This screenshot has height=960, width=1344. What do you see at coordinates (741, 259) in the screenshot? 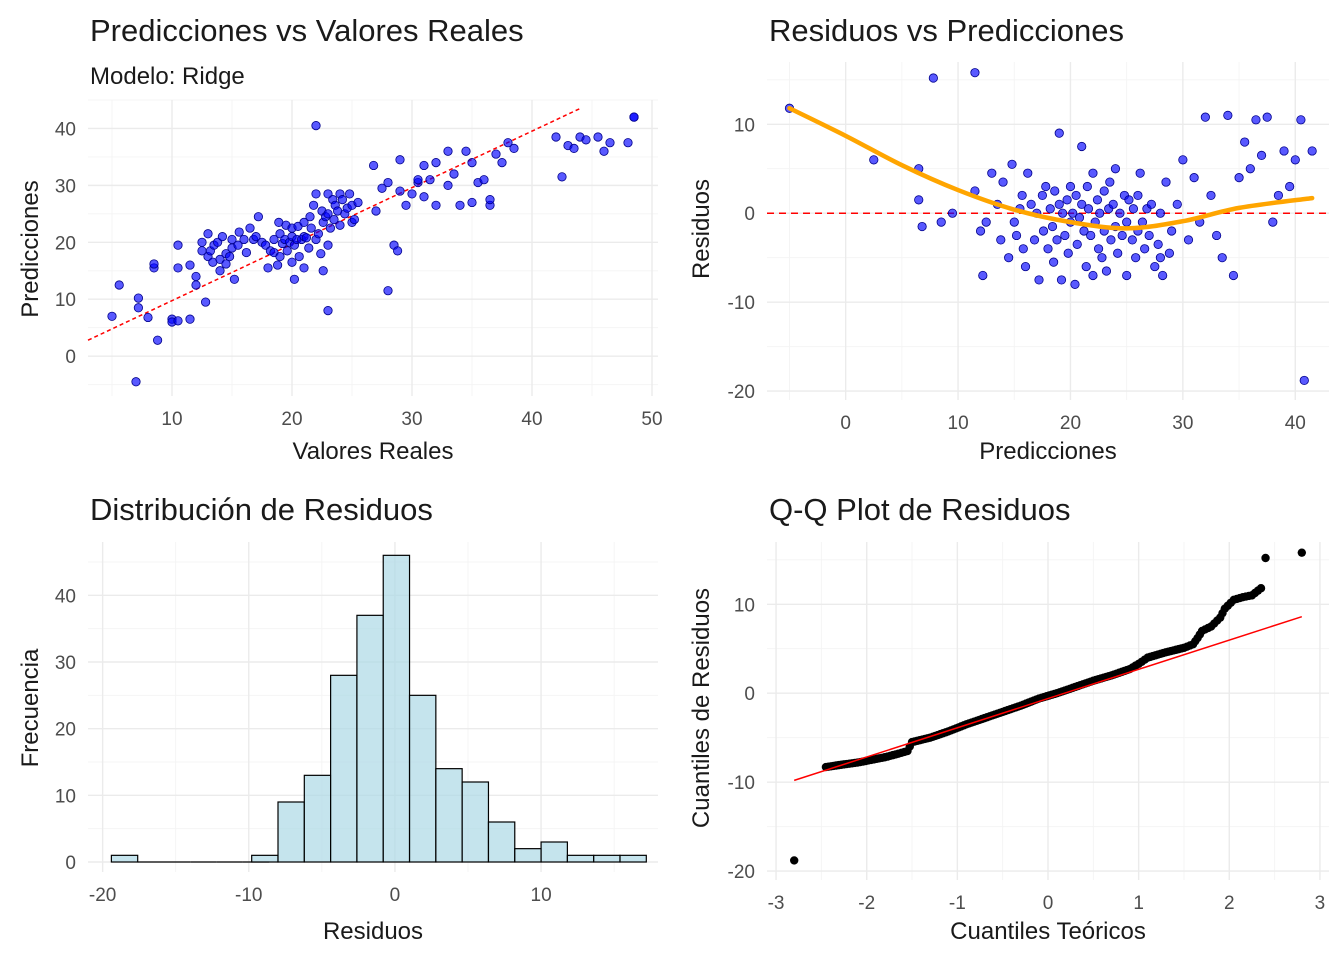
I see `y-tick-labels: -20 -10 0 10` at bounding box center [741, 259].